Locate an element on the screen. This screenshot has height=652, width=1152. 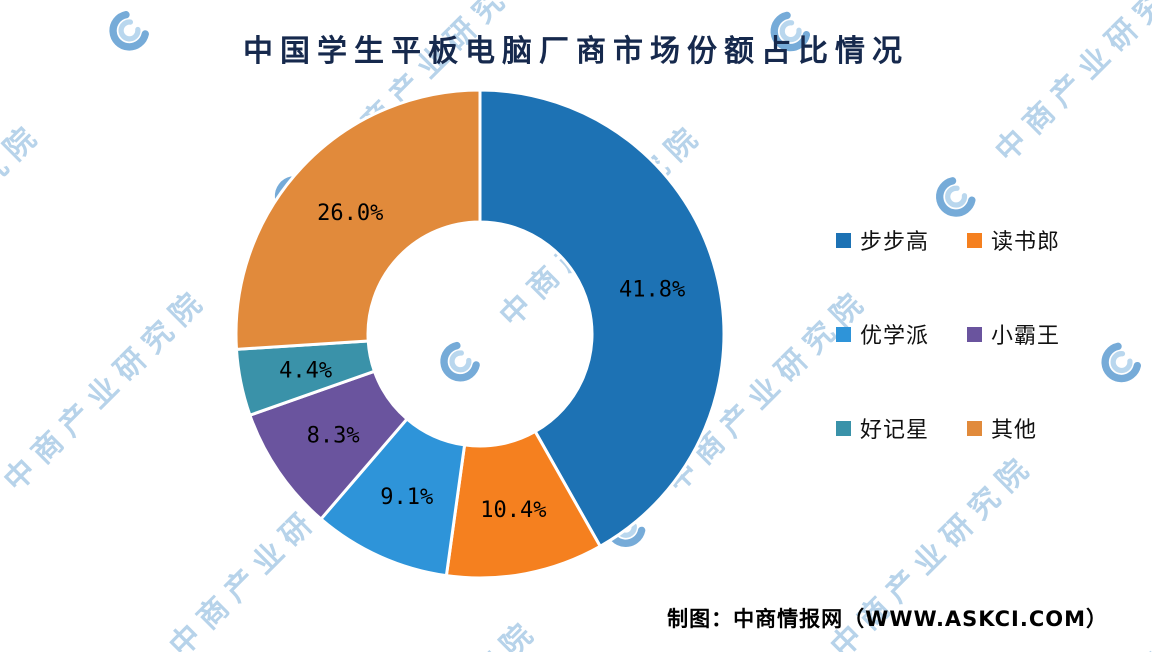
legend-label: 步步高 is located at coordinates (895, 242).